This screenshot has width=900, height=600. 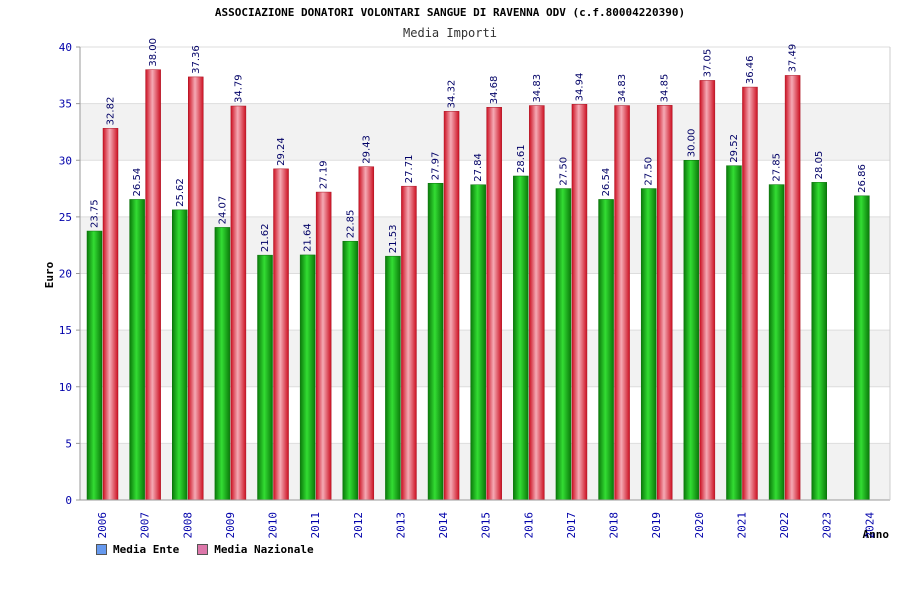 What do you see at coordinates (102, 525) in the screenshot?
I see `x-tick-label: 2006` at bounding box center [102, 525].